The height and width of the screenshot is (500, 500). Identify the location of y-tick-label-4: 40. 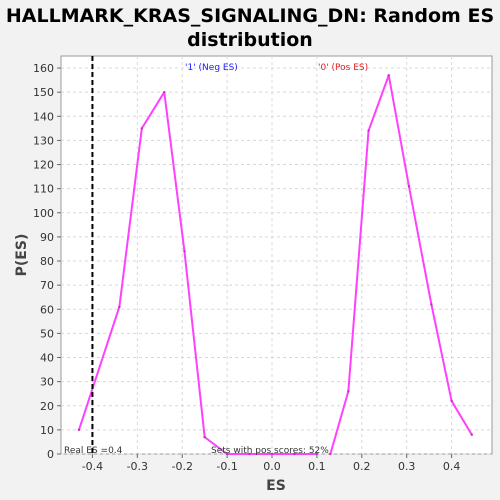
(47, 358).